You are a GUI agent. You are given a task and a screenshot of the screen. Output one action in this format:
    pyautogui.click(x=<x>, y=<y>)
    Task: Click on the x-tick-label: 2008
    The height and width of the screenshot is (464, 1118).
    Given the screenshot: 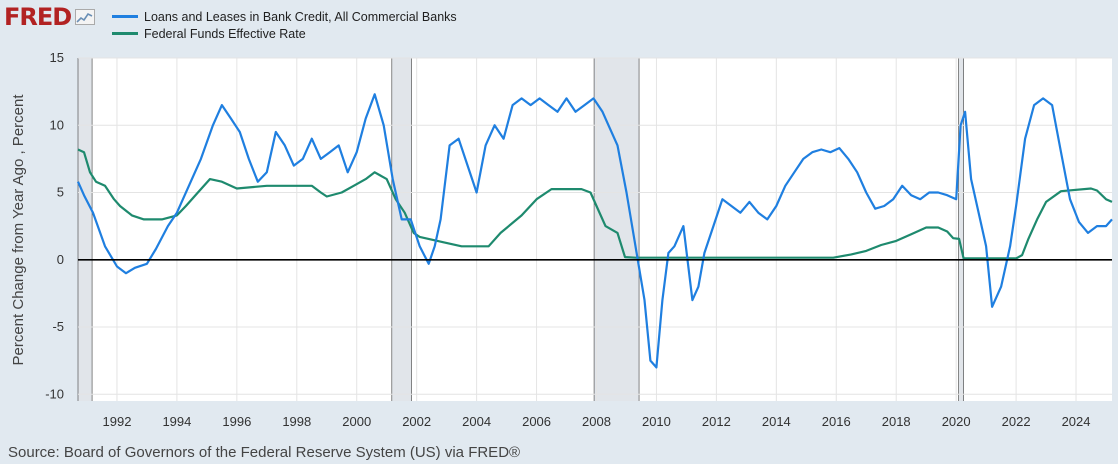 What is the action you would take?
    pyautogui.click(x=596, y=421)
    